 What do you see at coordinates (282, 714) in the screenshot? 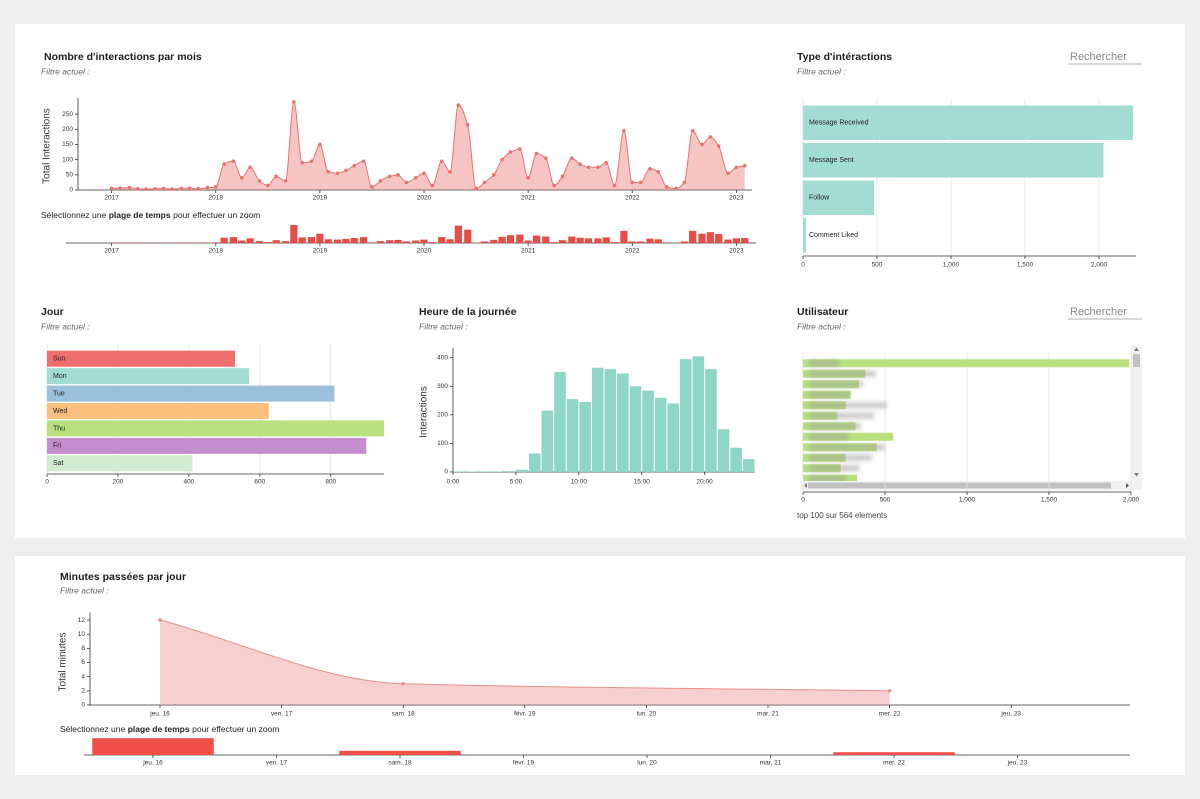
I see `x-tick-label: ven. 17` at bounding box center [282, 714].